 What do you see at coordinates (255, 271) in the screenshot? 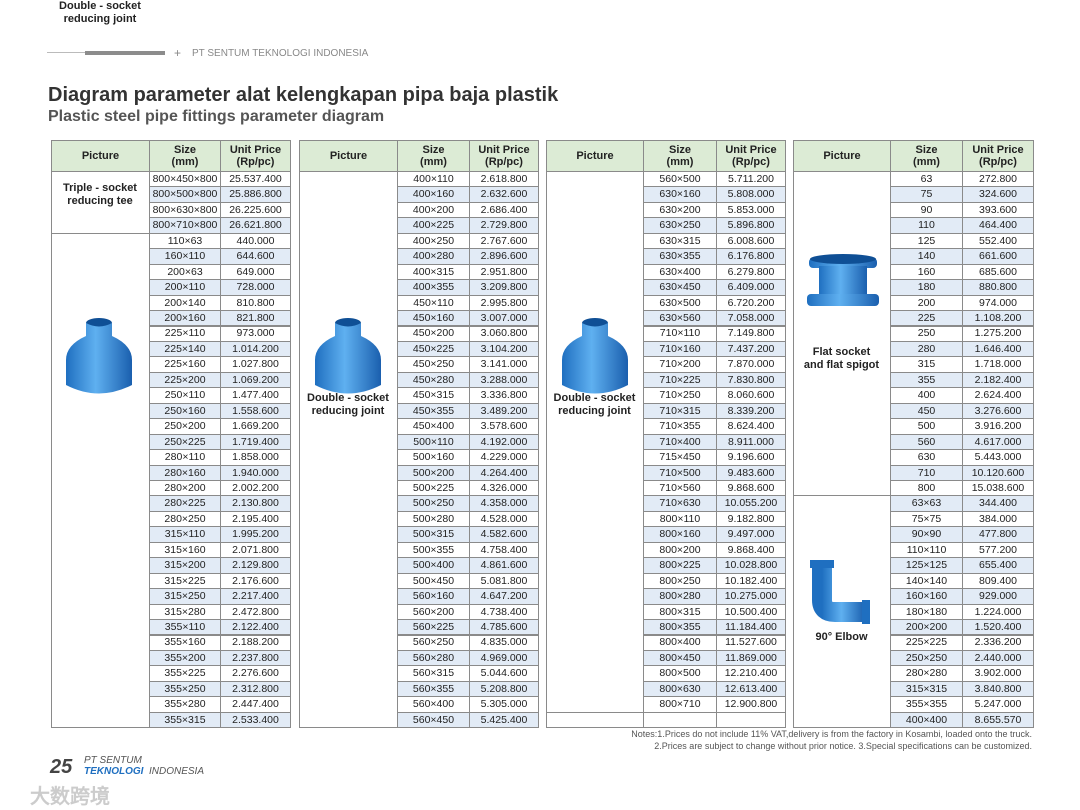
I see `price: 649.000` at bounding box center [255, 271].